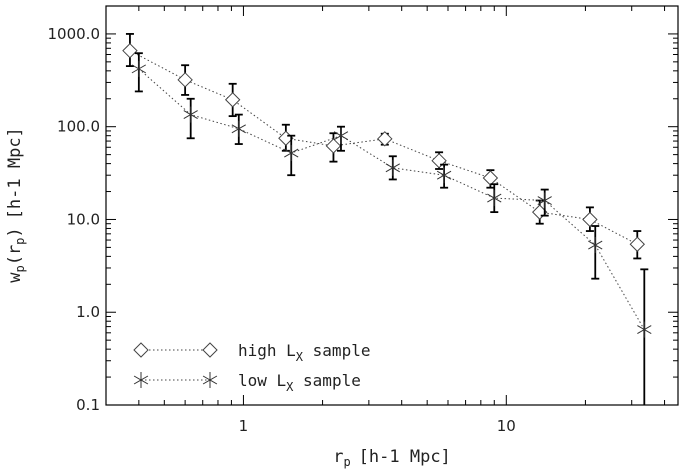  I want to click on y-tick-label: 0.1, so click(88, 405).